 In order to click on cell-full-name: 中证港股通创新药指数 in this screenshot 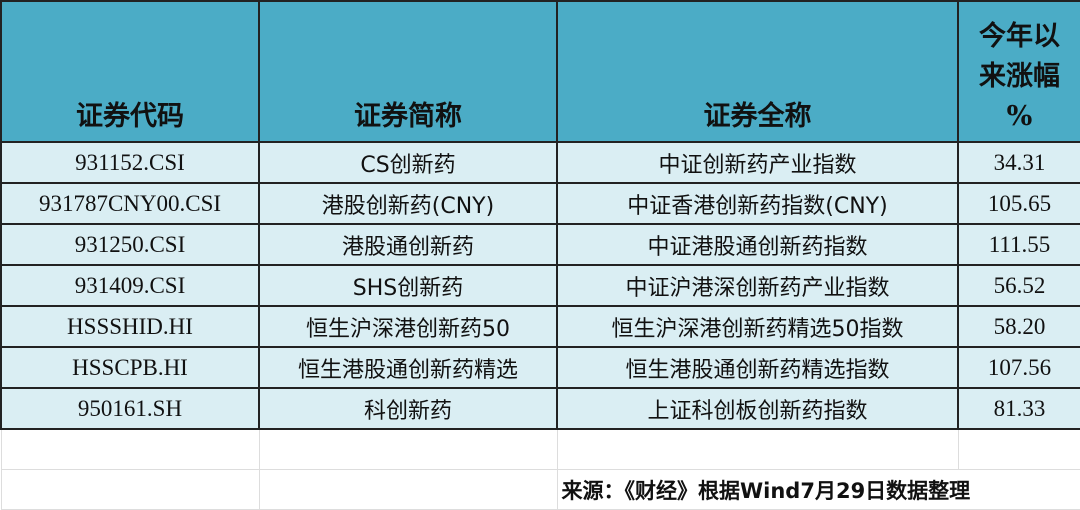, I will do `click(757, 244)`.